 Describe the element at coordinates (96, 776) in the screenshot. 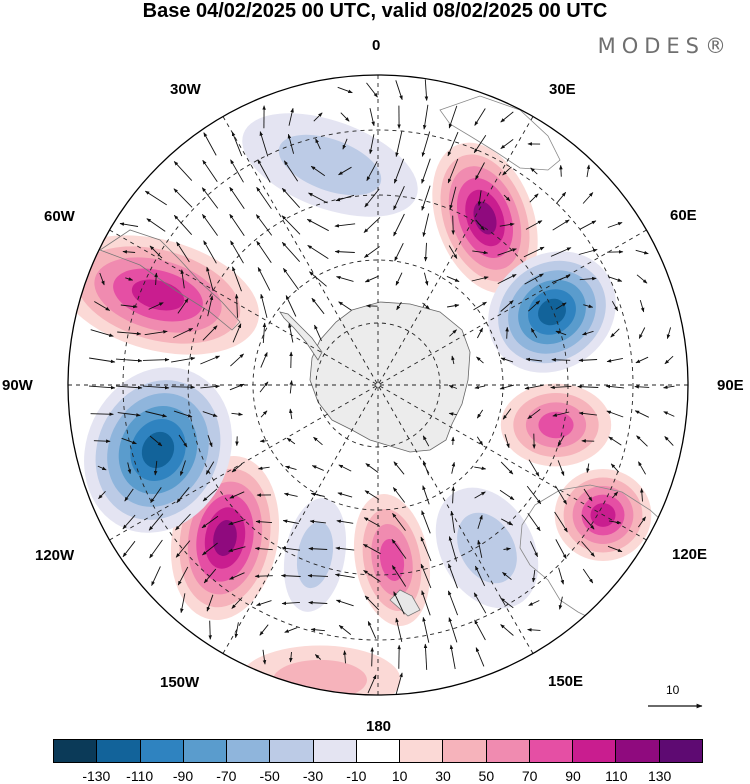

I see `colorbar-tick-label: -130` at that location.